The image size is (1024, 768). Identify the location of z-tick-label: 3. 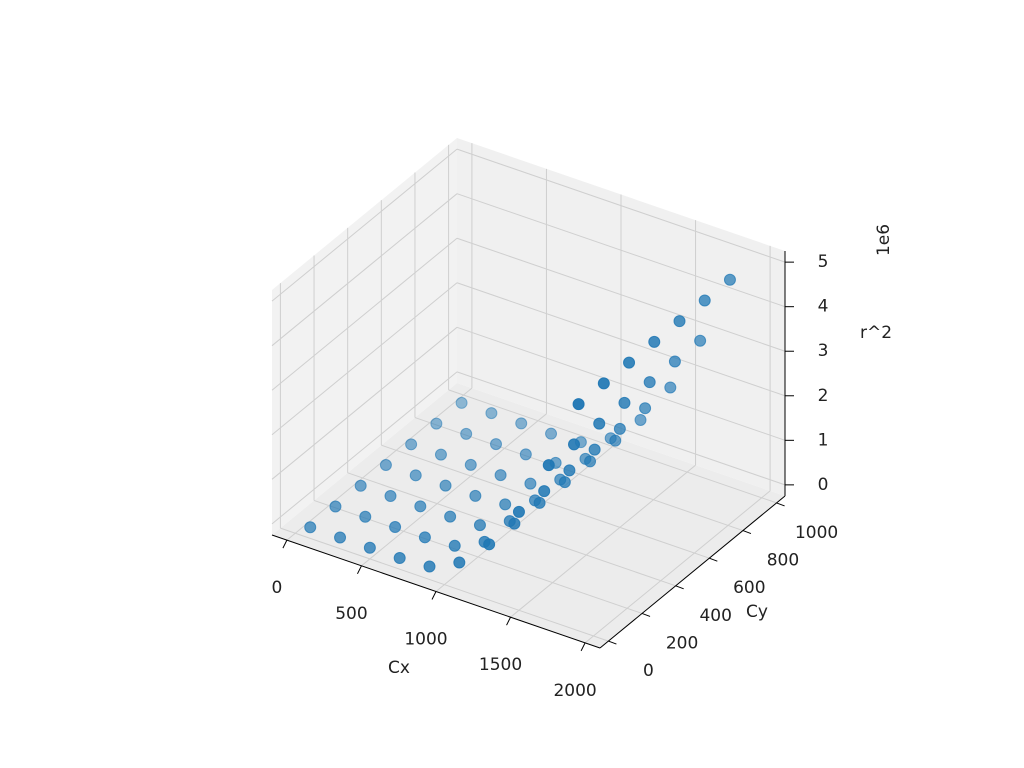
(823, 351).